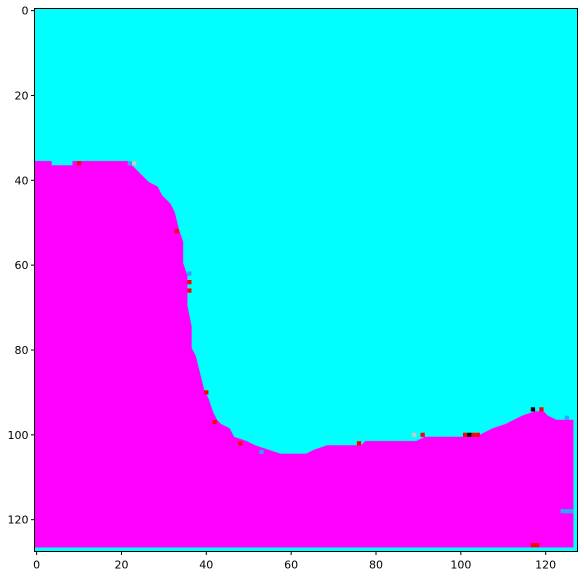 Image resolution: width=584 pixels, height=576 pixels. What do you see at coordinates (25, 11) in the screenshot?
I see `y-tick-label-0: 0` at bounding box center [25, 11].